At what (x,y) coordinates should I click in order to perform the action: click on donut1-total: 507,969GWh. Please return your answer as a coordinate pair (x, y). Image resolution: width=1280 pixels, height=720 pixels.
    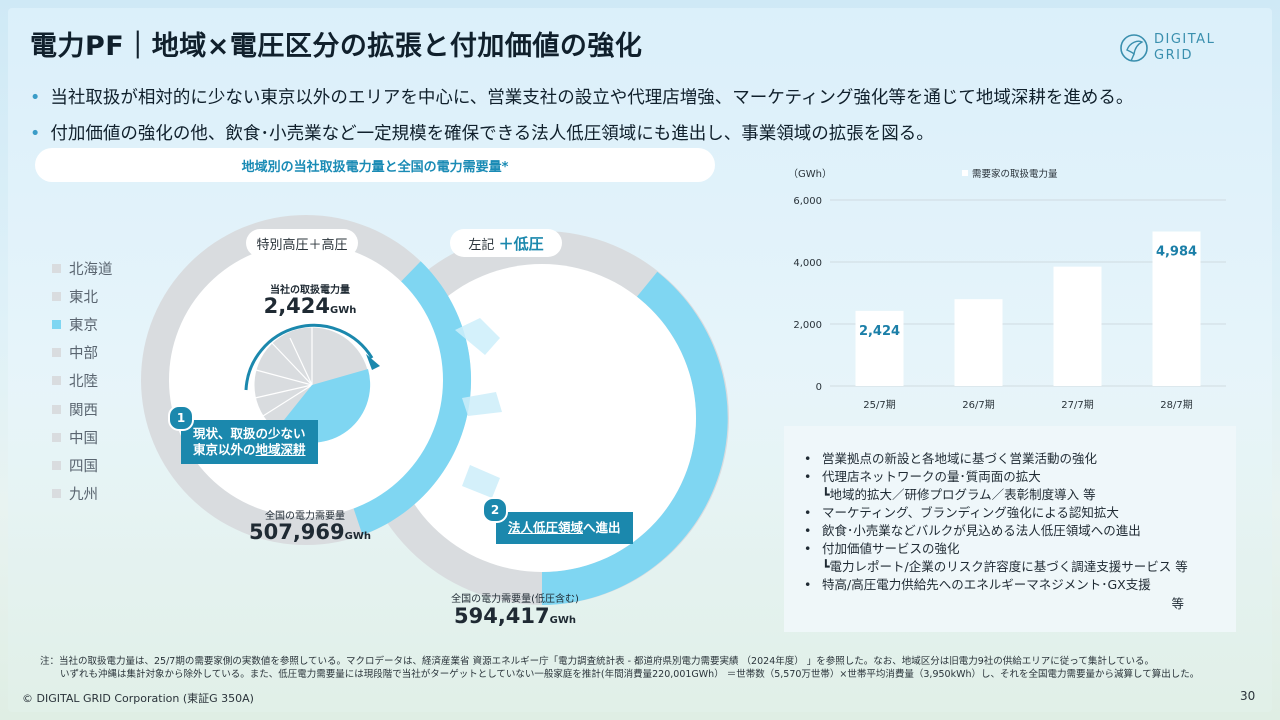
    Looking at the image, I should click on (310, 532).